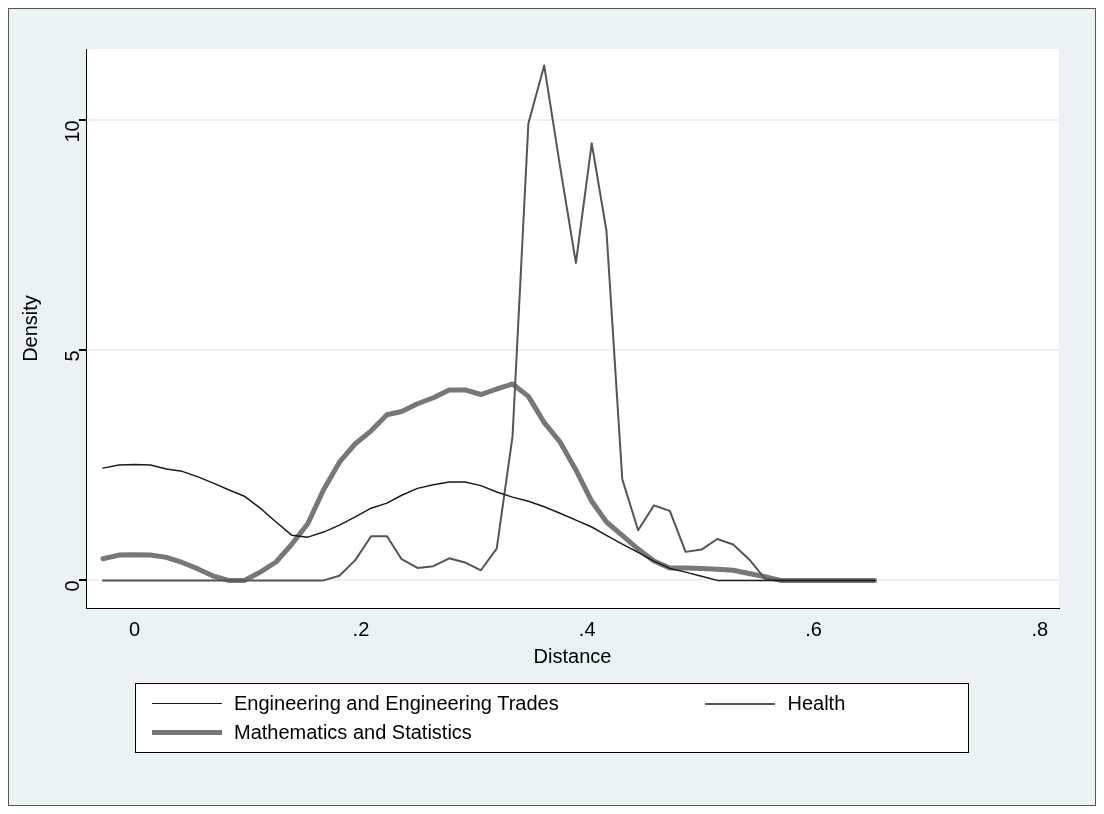 This screenshot has height=814, width=1104. I want to click on x-tick-label: .4, so click(587, 628).